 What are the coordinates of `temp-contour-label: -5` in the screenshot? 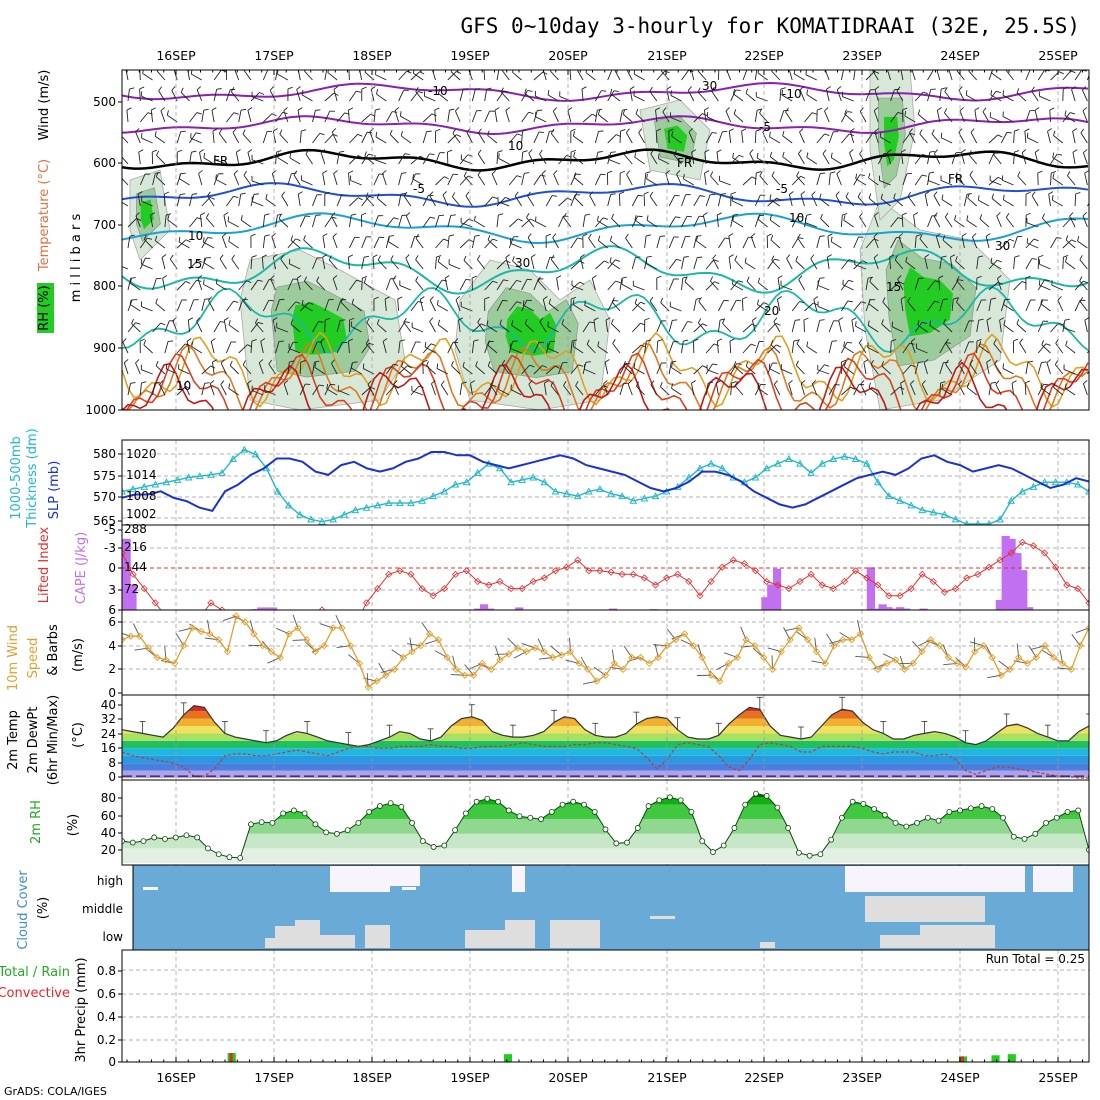 It's located at (765, 127).